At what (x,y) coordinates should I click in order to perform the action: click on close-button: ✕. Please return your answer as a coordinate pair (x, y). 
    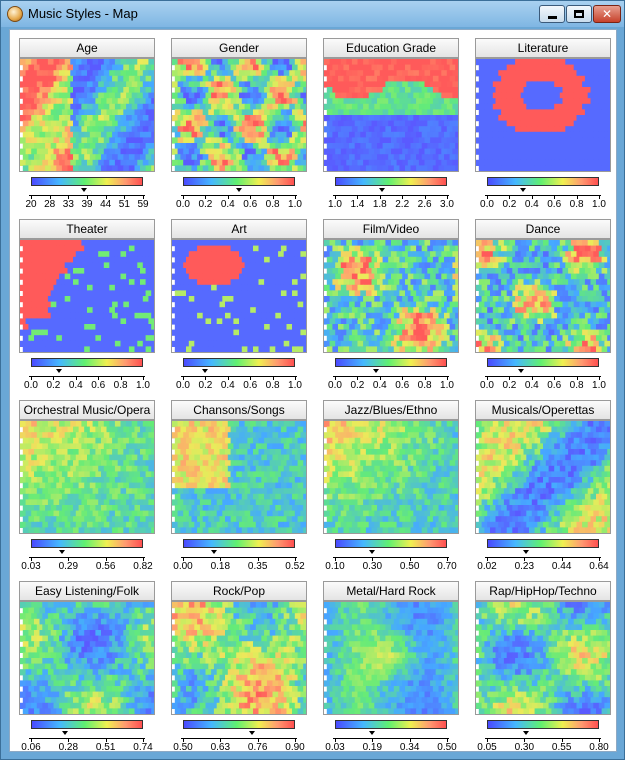
    Looking at the image, I should click on (607, 14).